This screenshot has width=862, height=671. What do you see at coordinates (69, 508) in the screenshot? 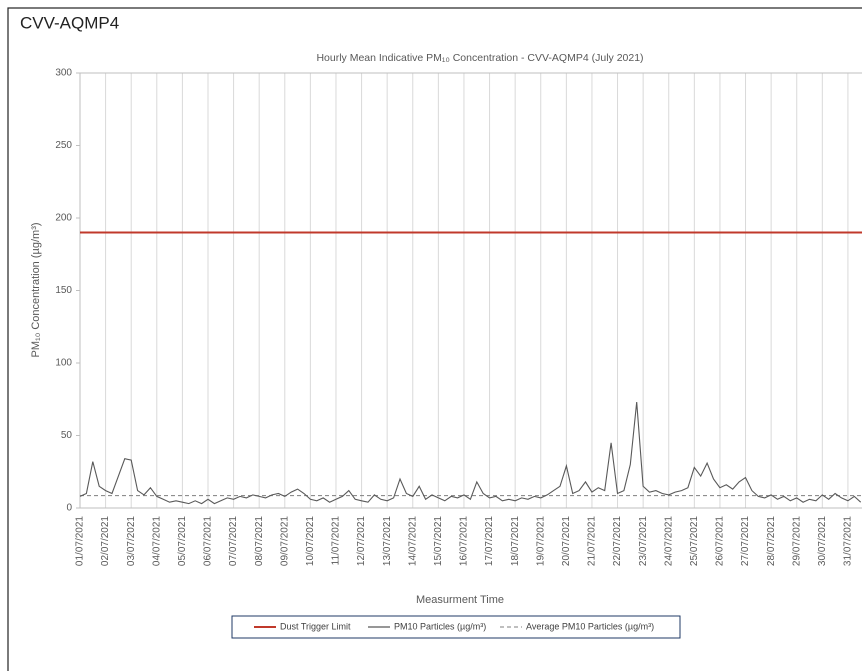
I see `y-tick-label: 0` at bounding box center [69, 508].